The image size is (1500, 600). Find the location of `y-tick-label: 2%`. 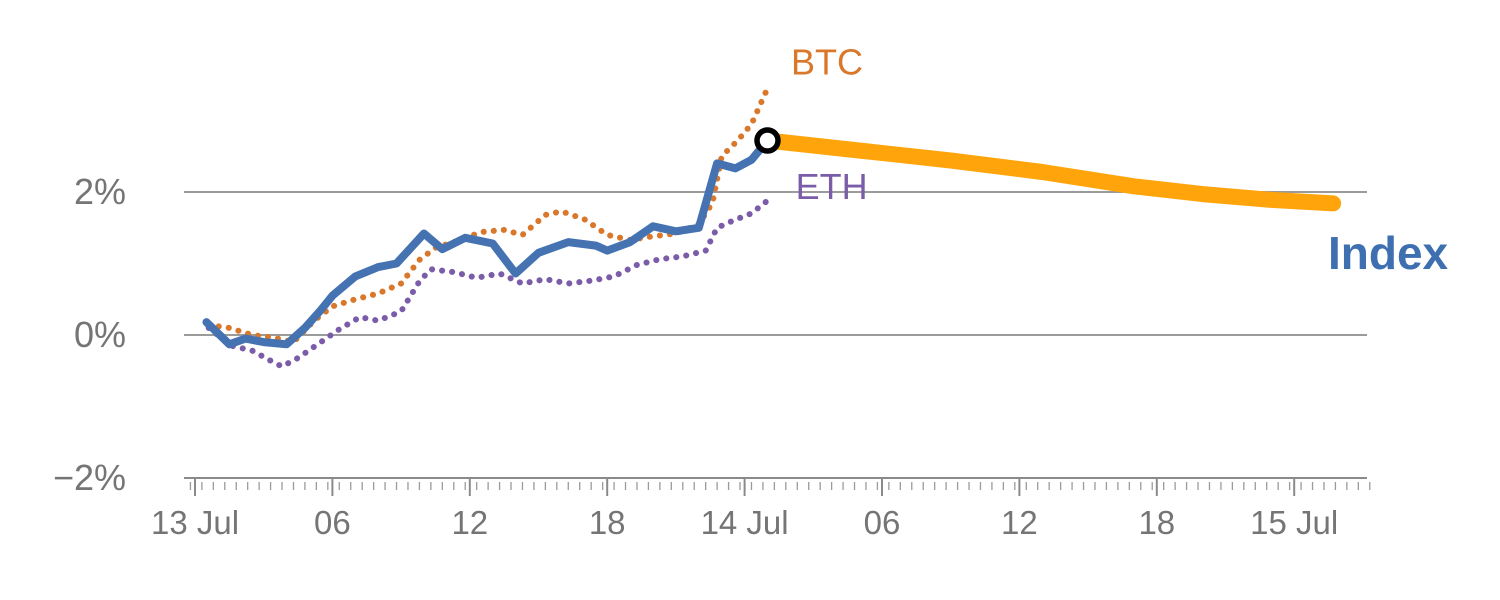

y-tick-label: 2% is located at coordinates (100, 191).